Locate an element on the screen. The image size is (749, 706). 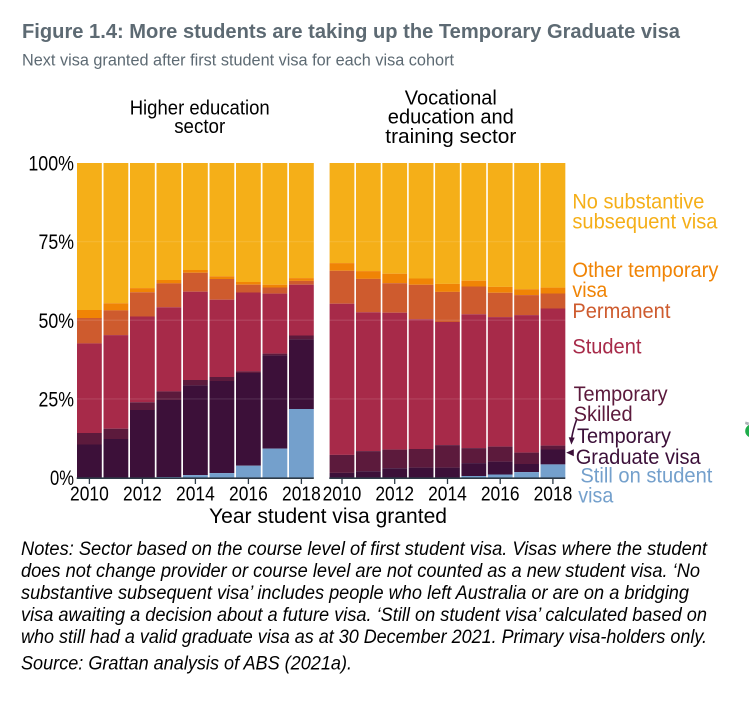
svg-text: 0% is located at coordinates (62, 478).